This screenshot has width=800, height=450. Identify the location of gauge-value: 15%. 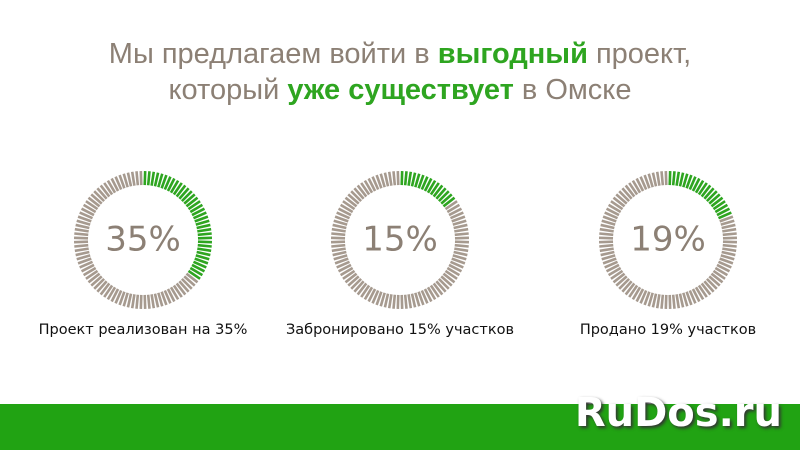
(400, 240).